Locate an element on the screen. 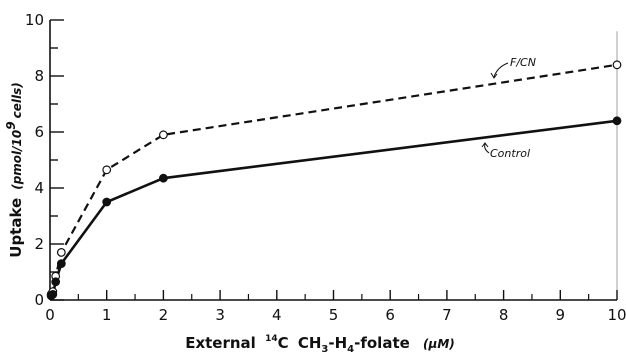 The image size is (626, 353). annotation-control: Control is located at coordinates (510, 153).